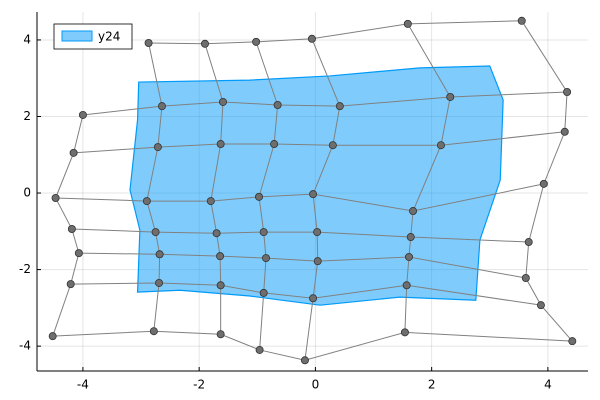 The width and height of the screenshot is (600, 400). I want to click on x-tick-label: -2, so click(199, 385).